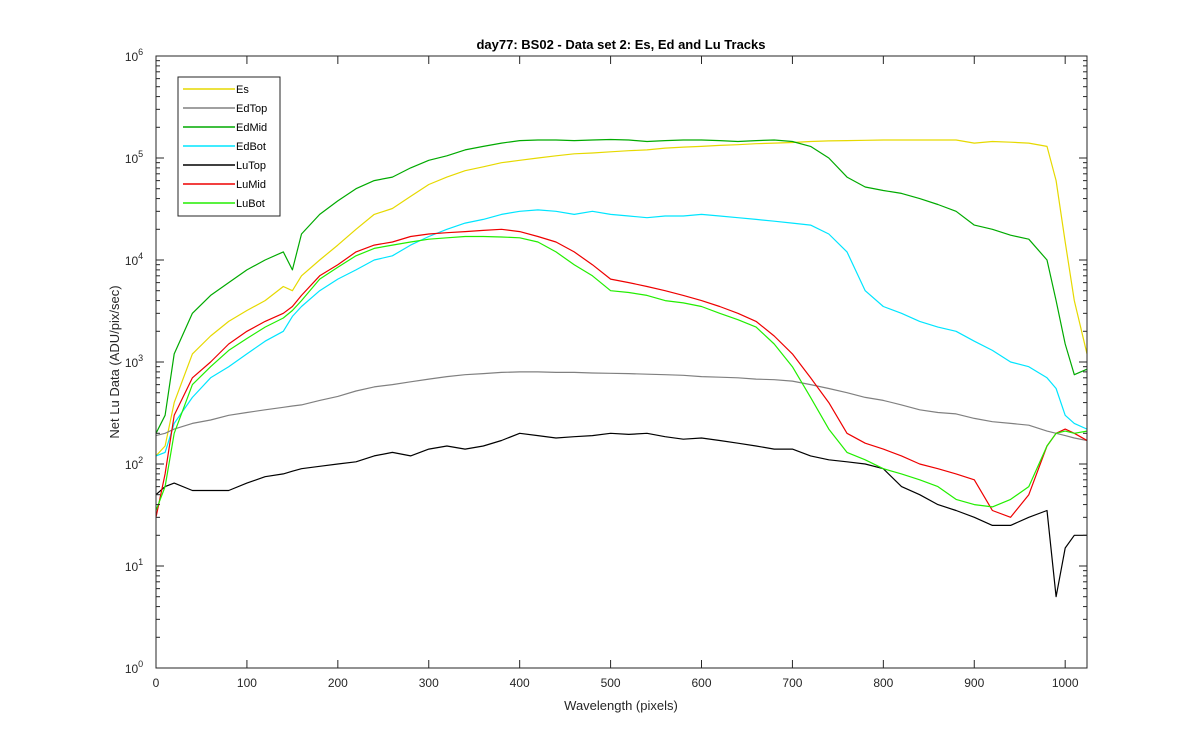  Describe the element at coordinates (251, 185) in the screenshot. I see `legend-label-lumid: LuMid` at that location.